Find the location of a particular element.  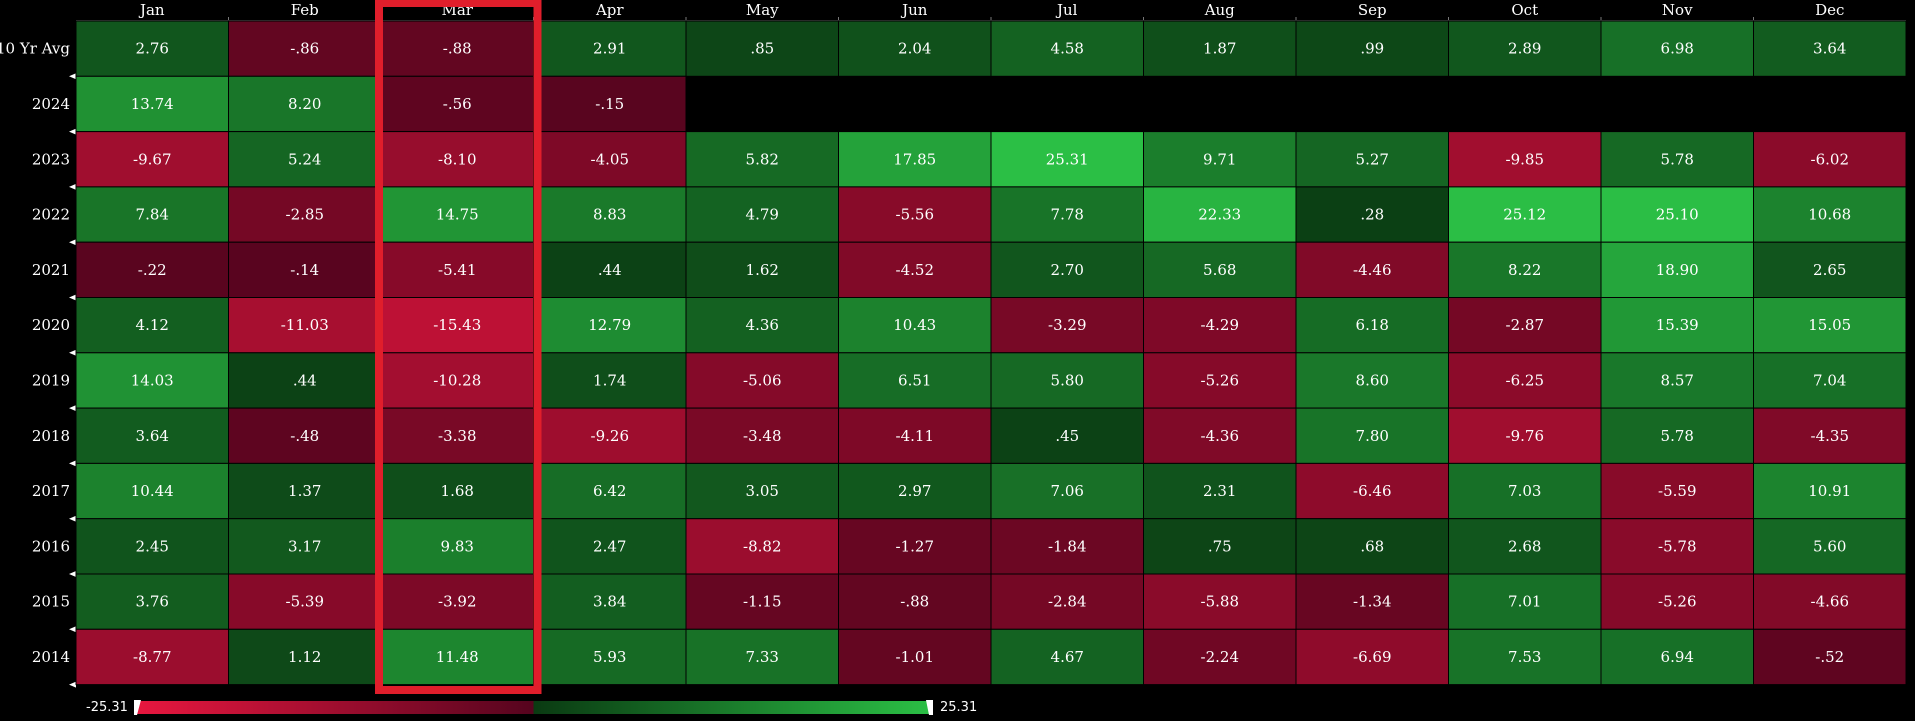

row-label: 2020 is located at coordinates (51, 325).